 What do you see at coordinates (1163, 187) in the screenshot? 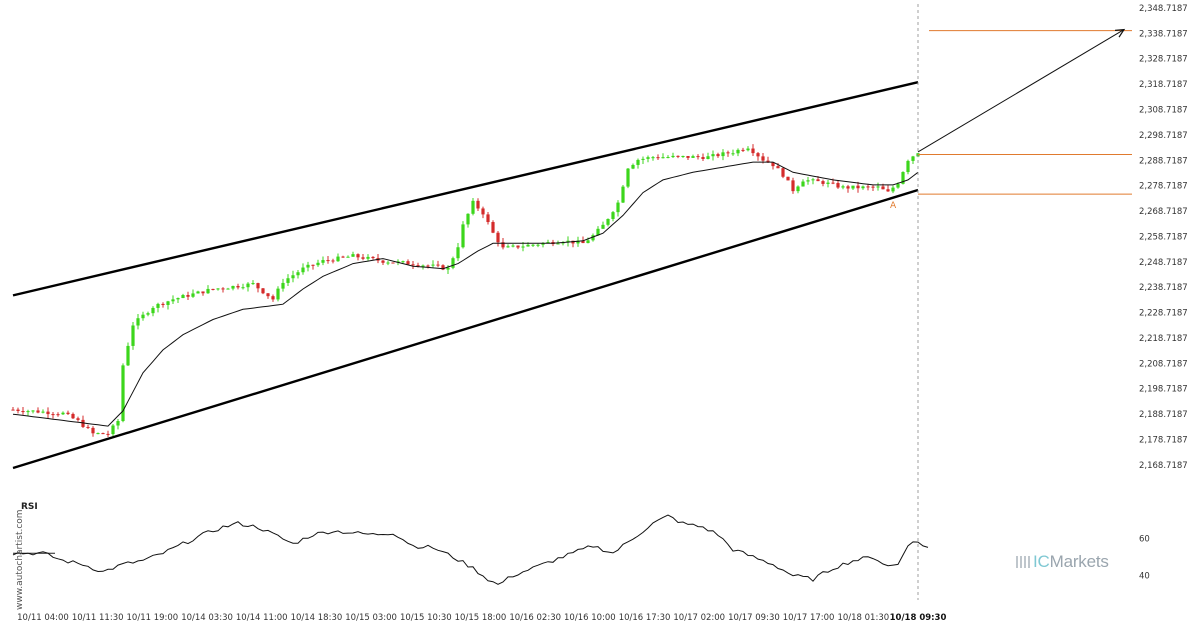
I see `y-tick-label: 2,278.7187` at bounding box center [1163, 187].